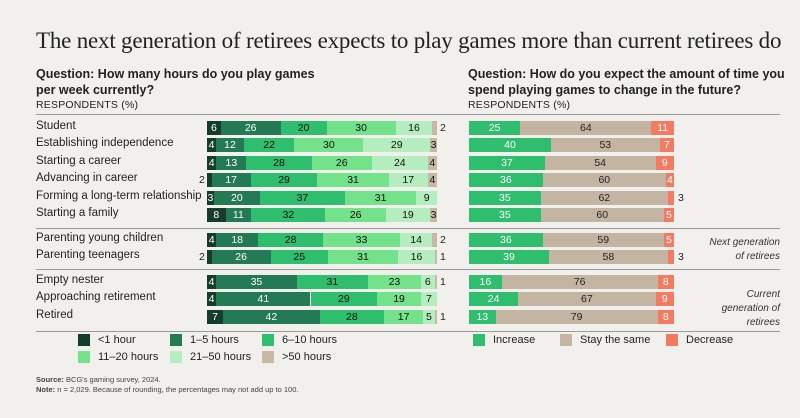 The height and width of the screenshot is (418, 800). Describe the element at coordinates (214, 340) in the screenshot. I see `legend-label: 1–5 hours` at that location.